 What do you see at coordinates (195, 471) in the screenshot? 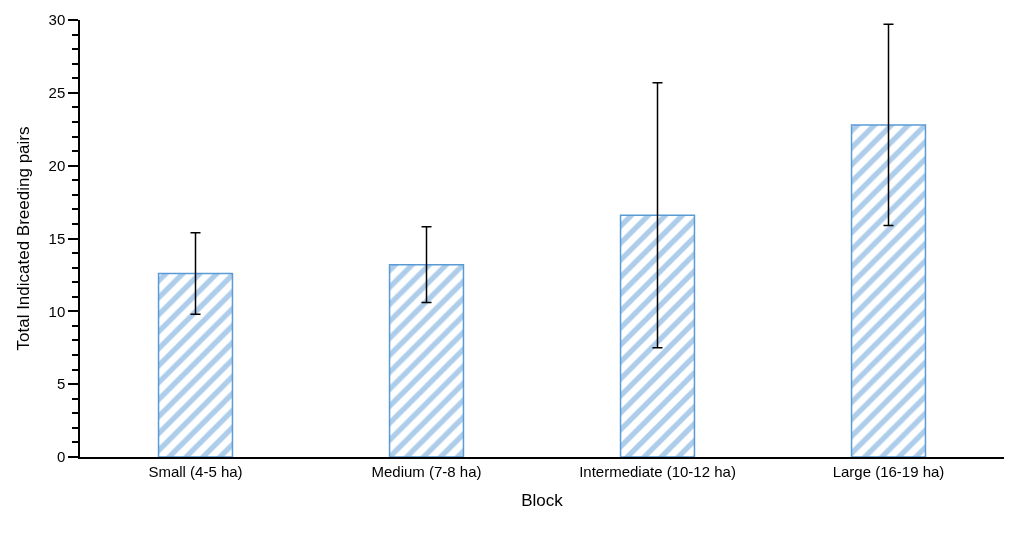
I see `x-tick-label: Small (4-5 ha)` at bounding box center [195, 471].